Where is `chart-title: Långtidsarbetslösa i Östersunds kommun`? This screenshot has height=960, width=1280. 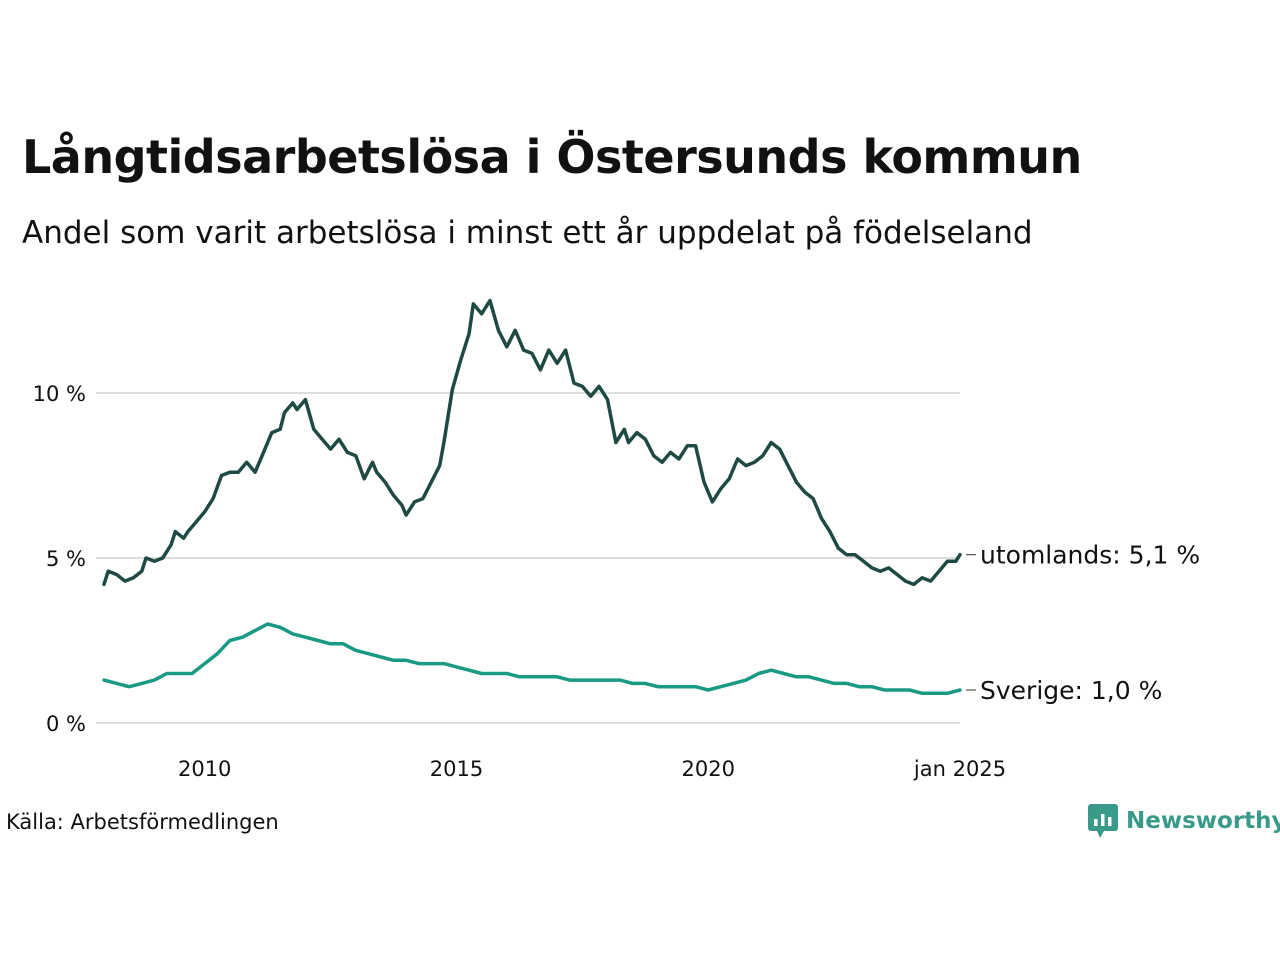
chart-title: Långtidsarbetslösa i Östersunds kommun is located at coordinates (552, 157).